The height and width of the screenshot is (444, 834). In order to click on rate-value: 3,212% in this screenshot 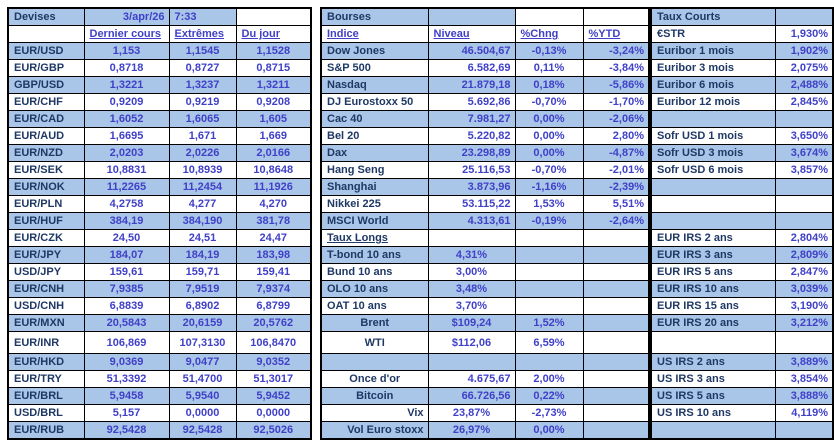, I will do `click(804, 323)`.